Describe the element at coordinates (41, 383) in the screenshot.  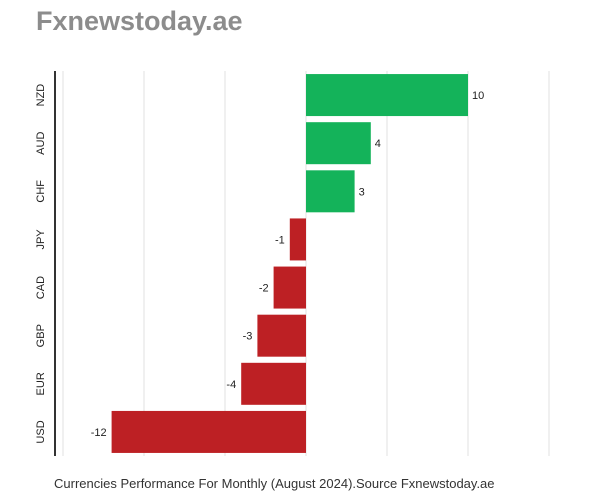
I see `category-label-eur: EUR` at that location.